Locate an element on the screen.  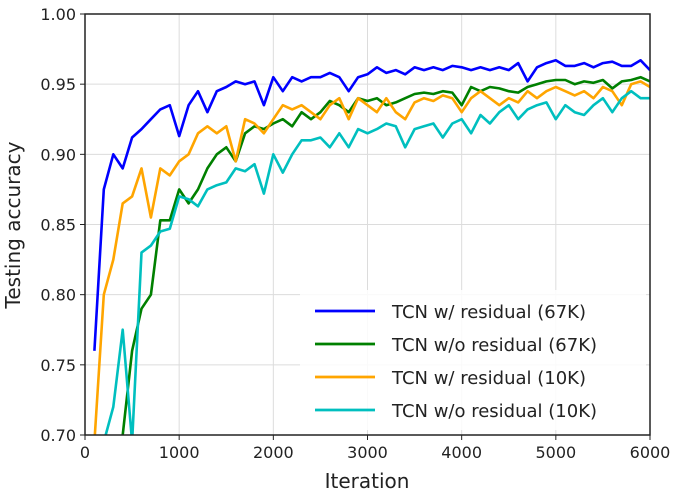
y-tick-label: 0.90 is located at coordinates (58, 154).